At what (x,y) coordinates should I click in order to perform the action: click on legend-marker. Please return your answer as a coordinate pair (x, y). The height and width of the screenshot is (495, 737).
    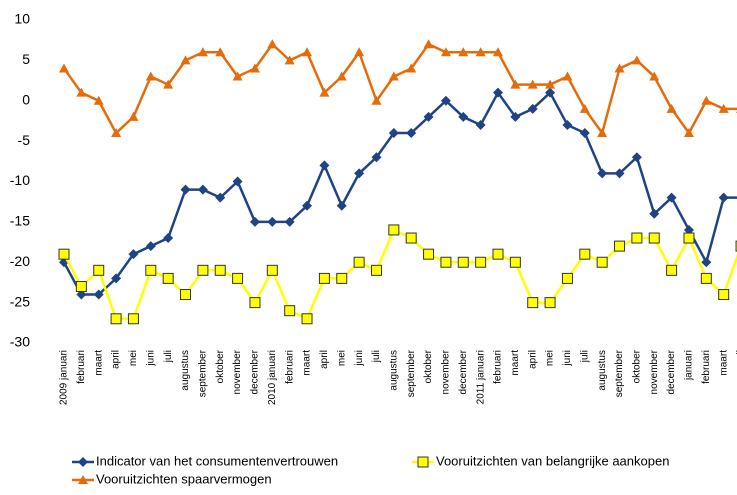
    Looking at the image, I should click on (423, 462).